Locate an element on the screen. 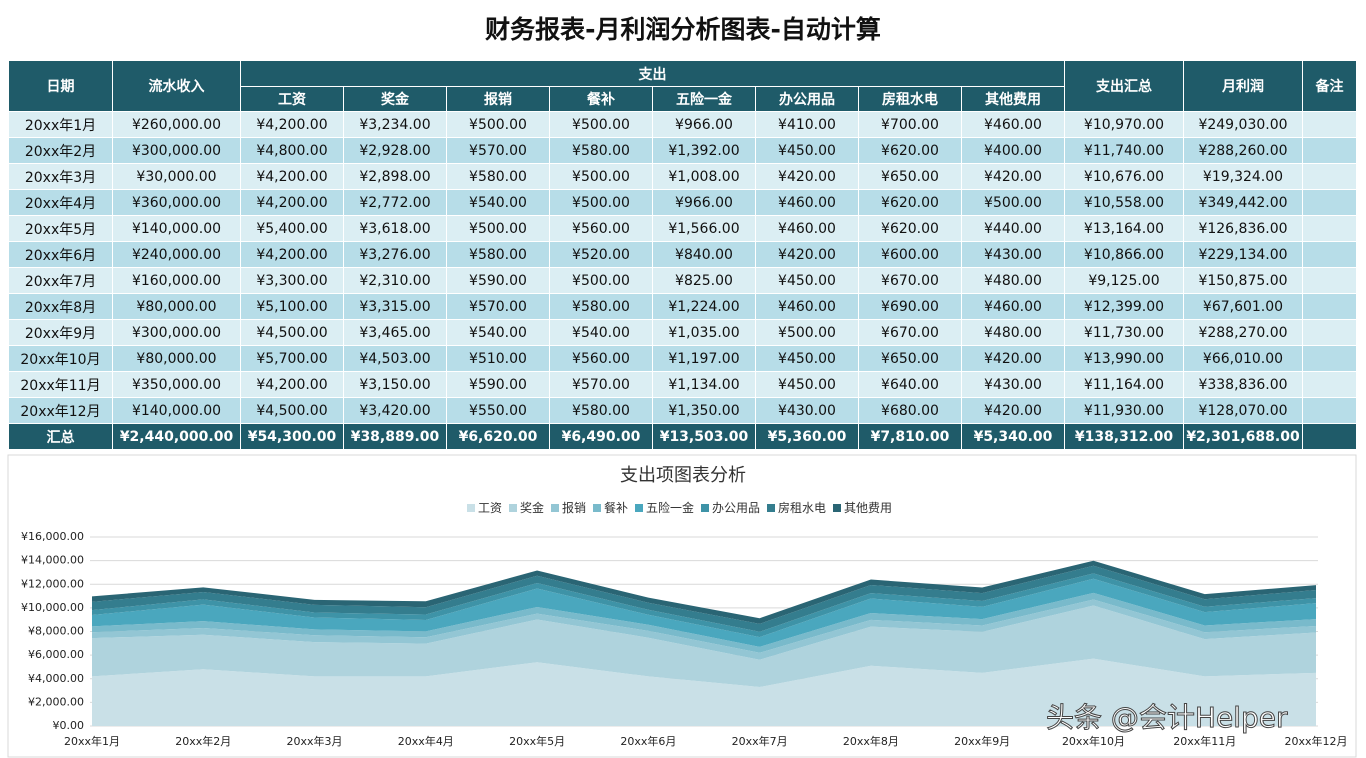 This screenshot has width=1366, height=758. header-cell: 月利润 is located at coordinates (1243, 86).